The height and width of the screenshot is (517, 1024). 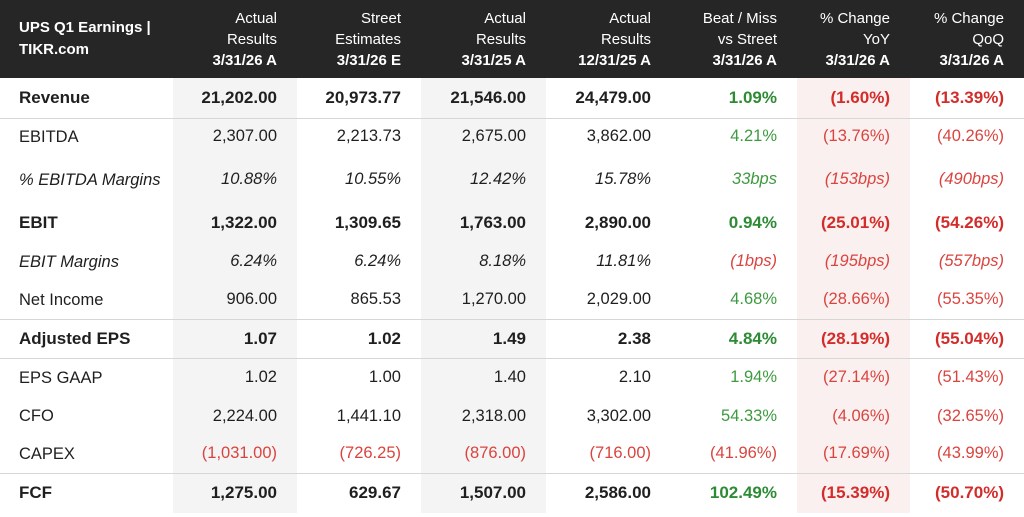 What do you see at coordinates (734, 454) in the screenshot?
I see `cell-beat-miss: (41.96%)` at bounding box center [734, 454].